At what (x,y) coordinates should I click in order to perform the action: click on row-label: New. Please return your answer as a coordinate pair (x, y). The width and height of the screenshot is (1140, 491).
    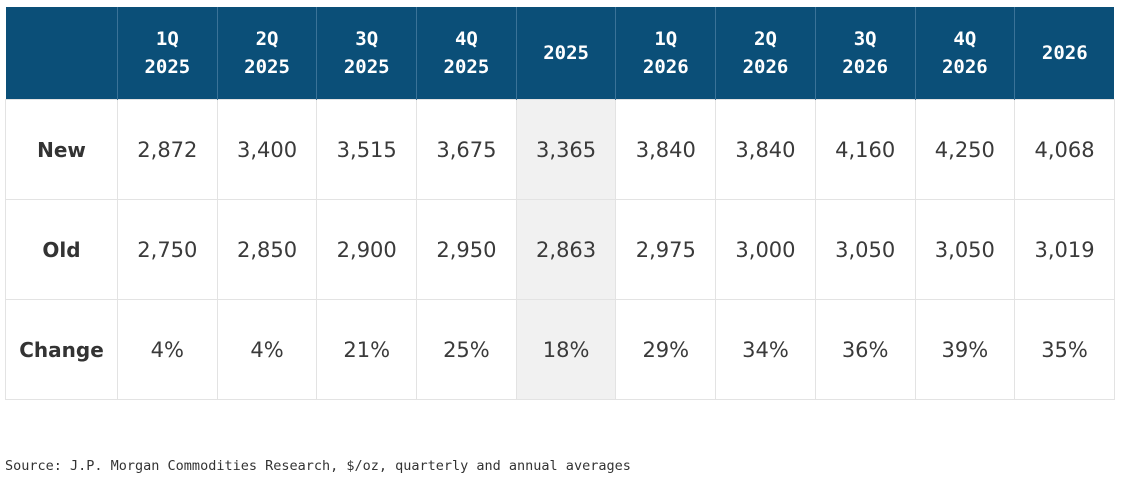
    Looking at the image, I should click on (61, 149).